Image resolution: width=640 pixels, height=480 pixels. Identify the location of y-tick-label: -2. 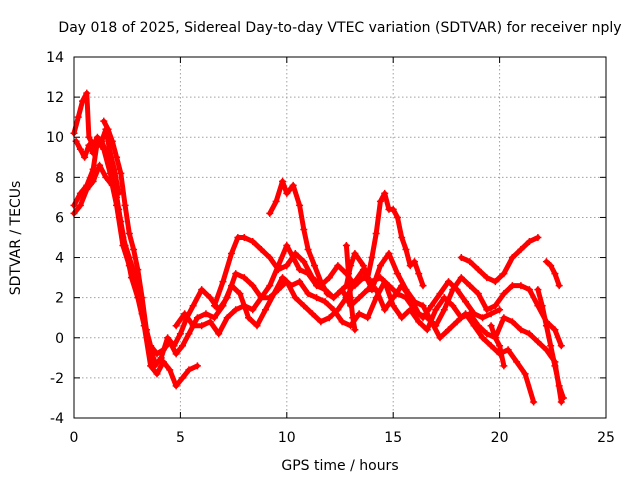
(57, 379).